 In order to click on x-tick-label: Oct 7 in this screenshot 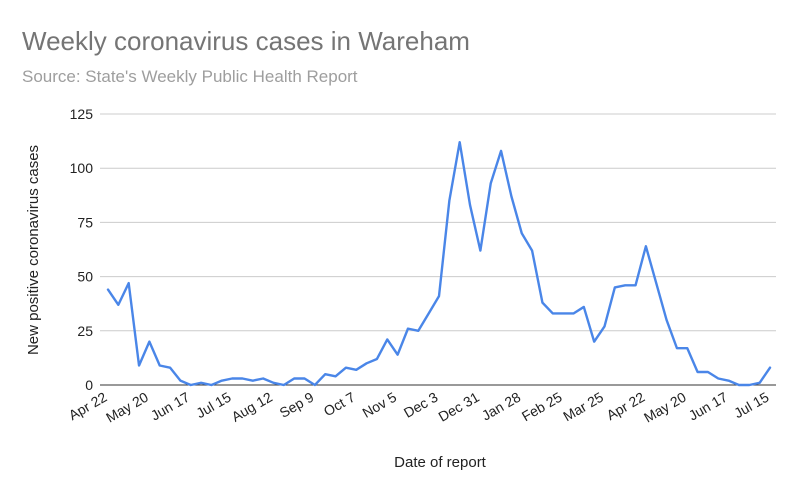, I will do `click(339, 404)`.